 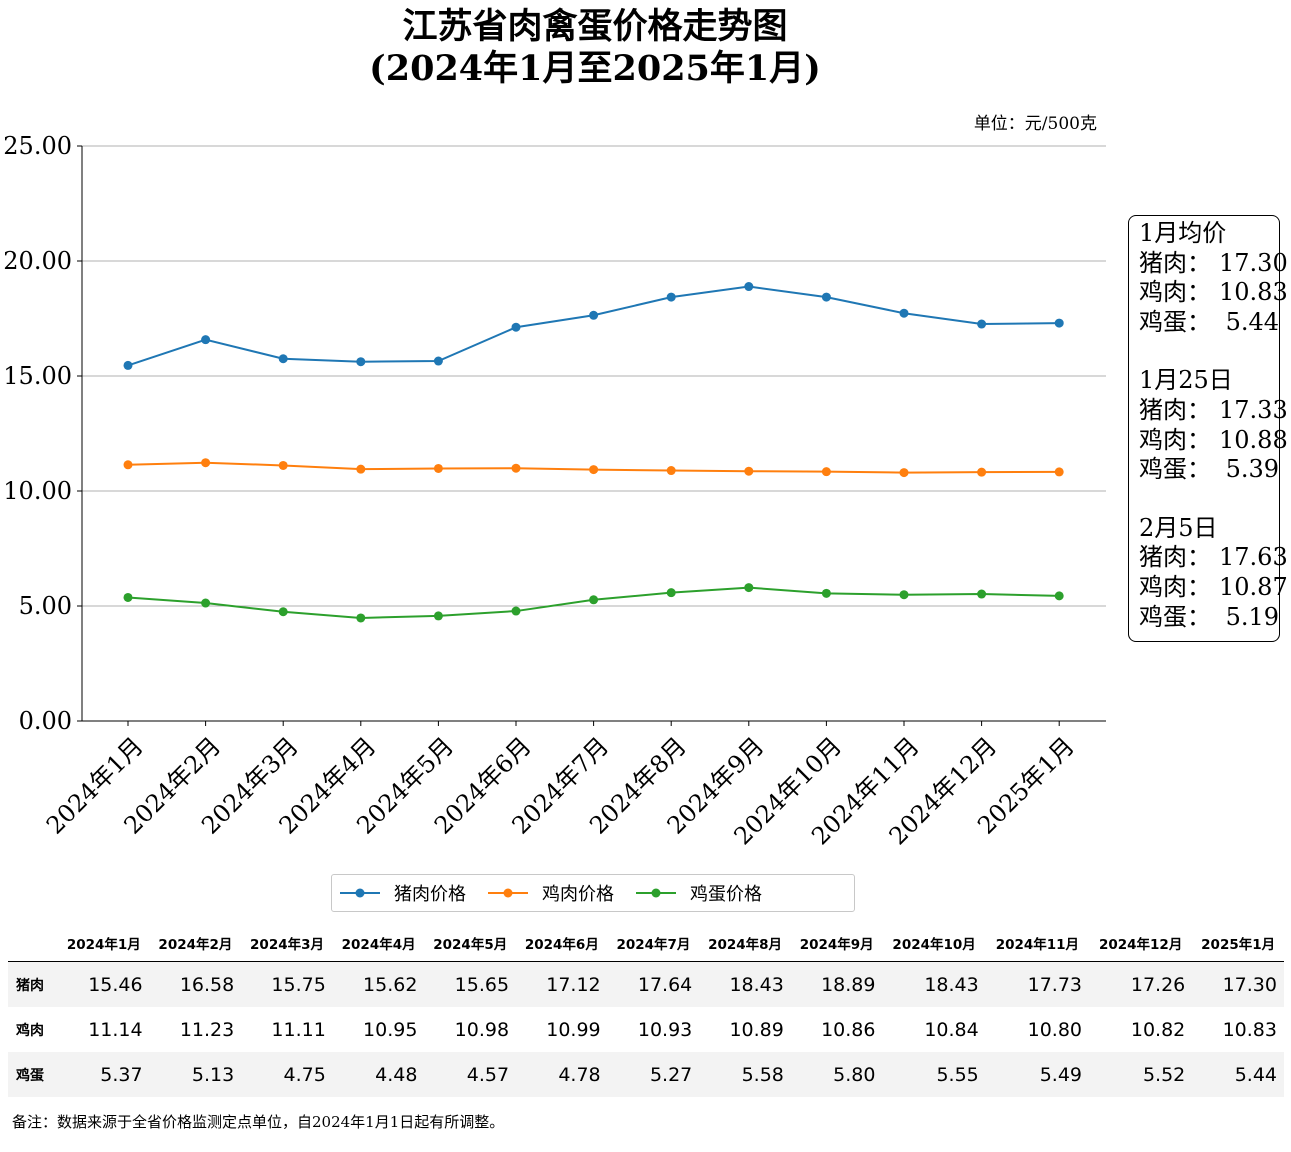 I want to click on chart-title: 江苏省肉禽蛋价格走势图 (2024年1月至2025年1月), so click(x=595, y=48).